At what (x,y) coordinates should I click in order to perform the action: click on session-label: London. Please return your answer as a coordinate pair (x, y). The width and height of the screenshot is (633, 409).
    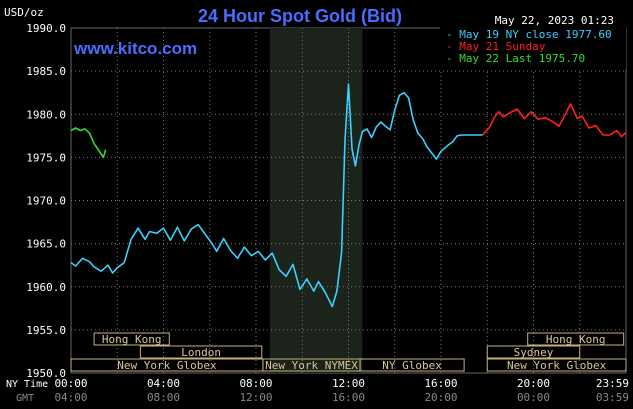
    Looking at the image, I should click on (201, 352).